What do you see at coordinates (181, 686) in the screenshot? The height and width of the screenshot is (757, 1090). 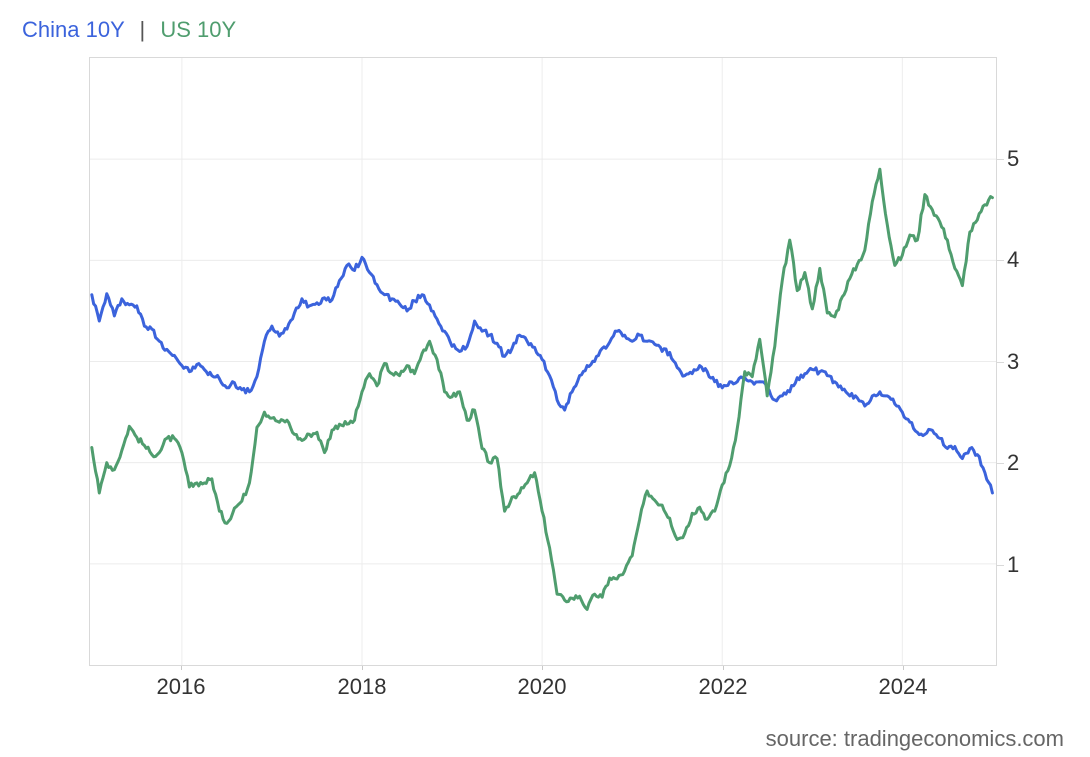 I see `x-axis-label-2016: 2016` at bounding box center [181, 686].